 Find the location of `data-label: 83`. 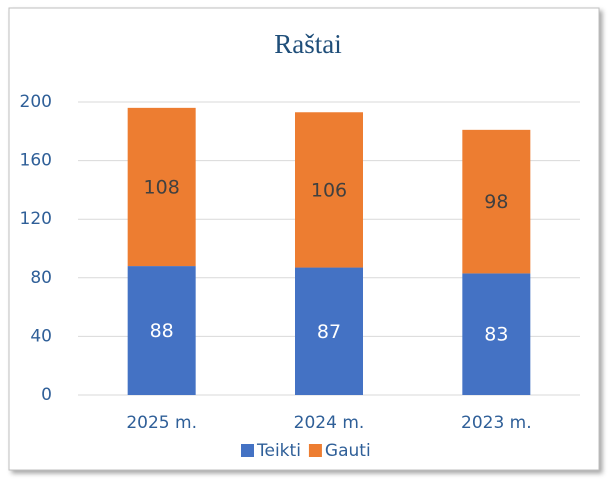

data-label: 83 is located at coordinates (496, 335).